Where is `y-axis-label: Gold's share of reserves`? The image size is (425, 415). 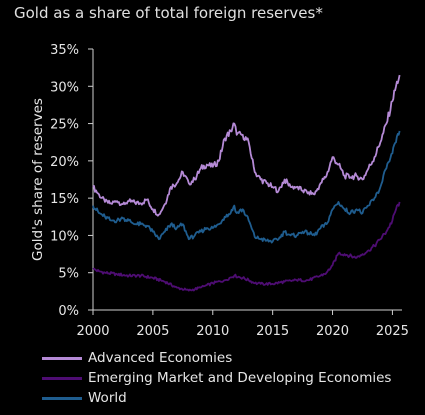
y-axis-label: Gold's share of reserves is located at coordinates (38, 179).